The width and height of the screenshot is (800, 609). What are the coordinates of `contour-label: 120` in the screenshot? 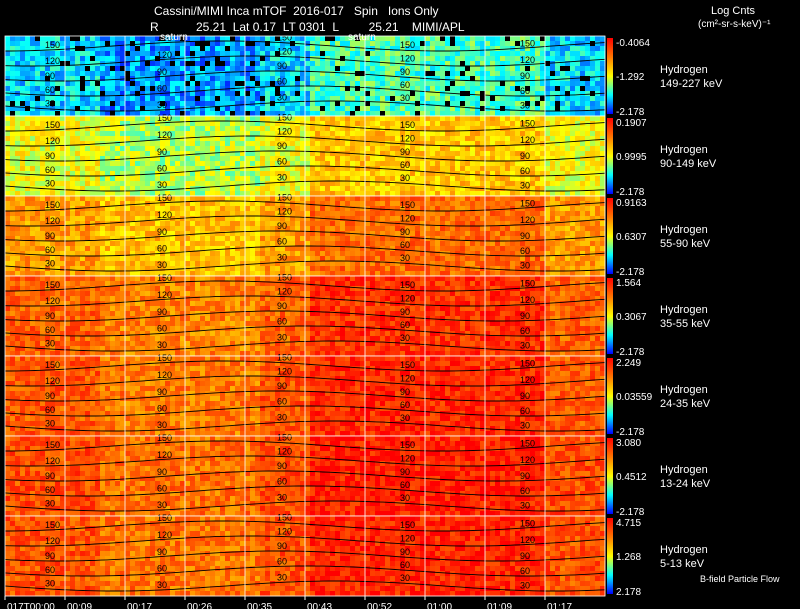 It's located at (284, 131).